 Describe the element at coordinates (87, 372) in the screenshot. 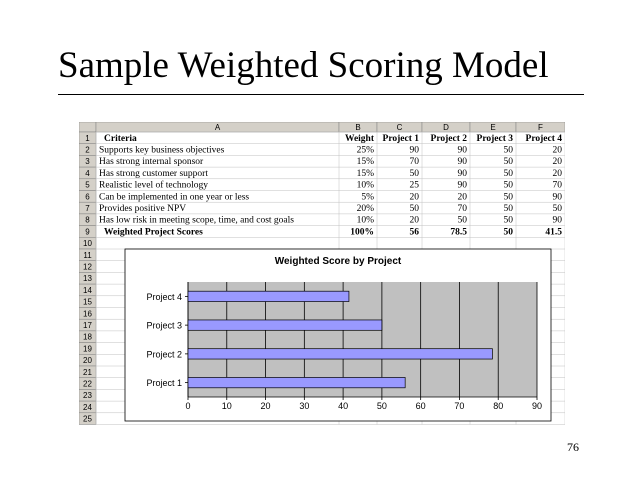

I see `row-number-label: 21` at that location.